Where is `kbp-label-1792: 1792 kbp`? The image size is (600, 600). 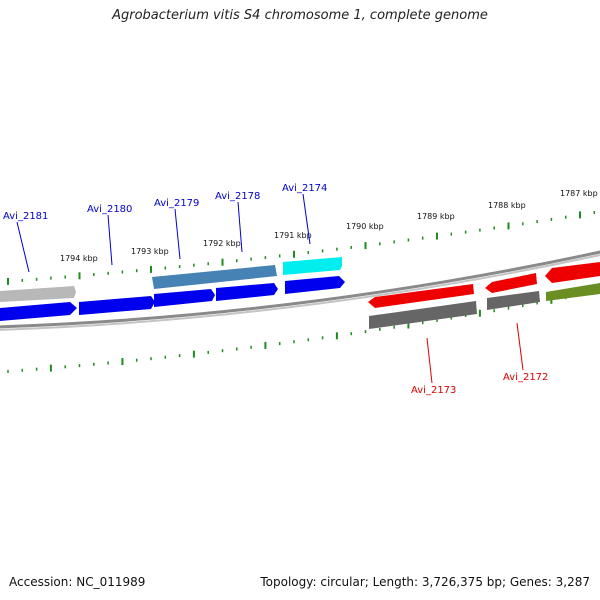 kbp-label-1792: 1792 kbp is located at coordinates (222, 243).